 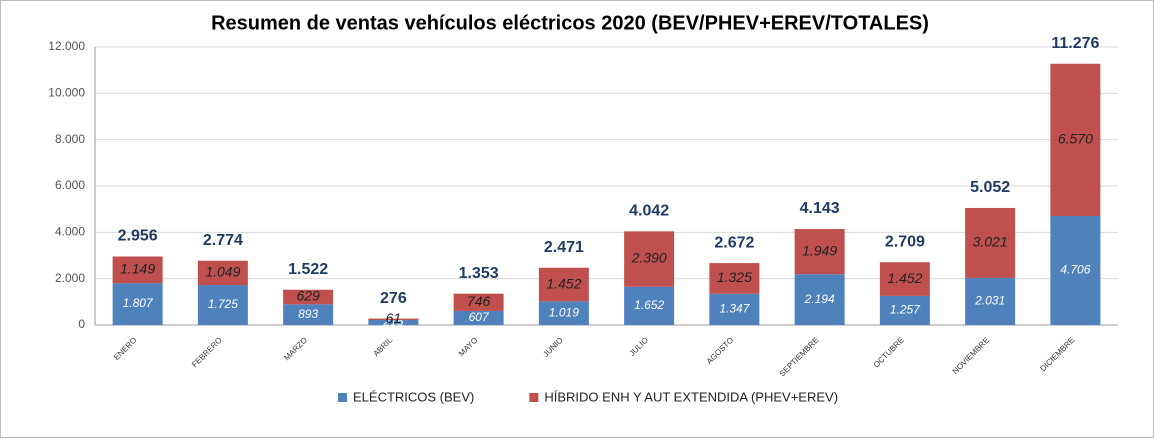 I want to click on total-label: 4.143, so click(x=820, y=208).